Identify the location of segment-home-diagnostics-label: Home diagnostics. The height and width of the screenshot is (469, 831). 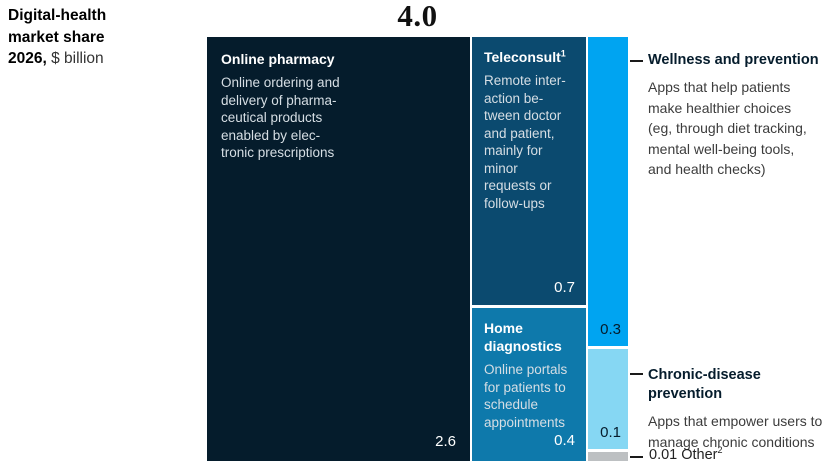
(523, 337).